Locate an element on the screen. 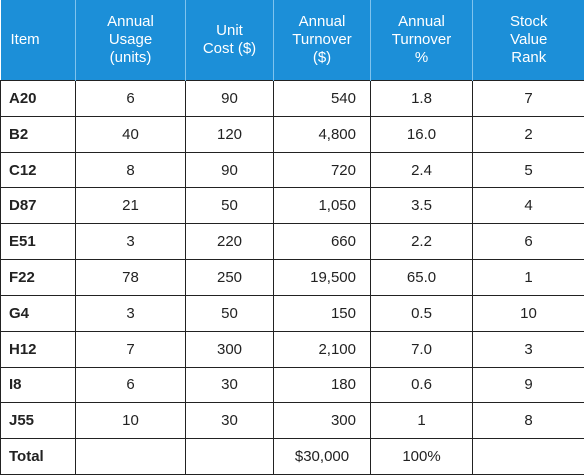 This screenshot has height=475, width=584. value-cell: 65.0 is located at coordinates (421, 277).